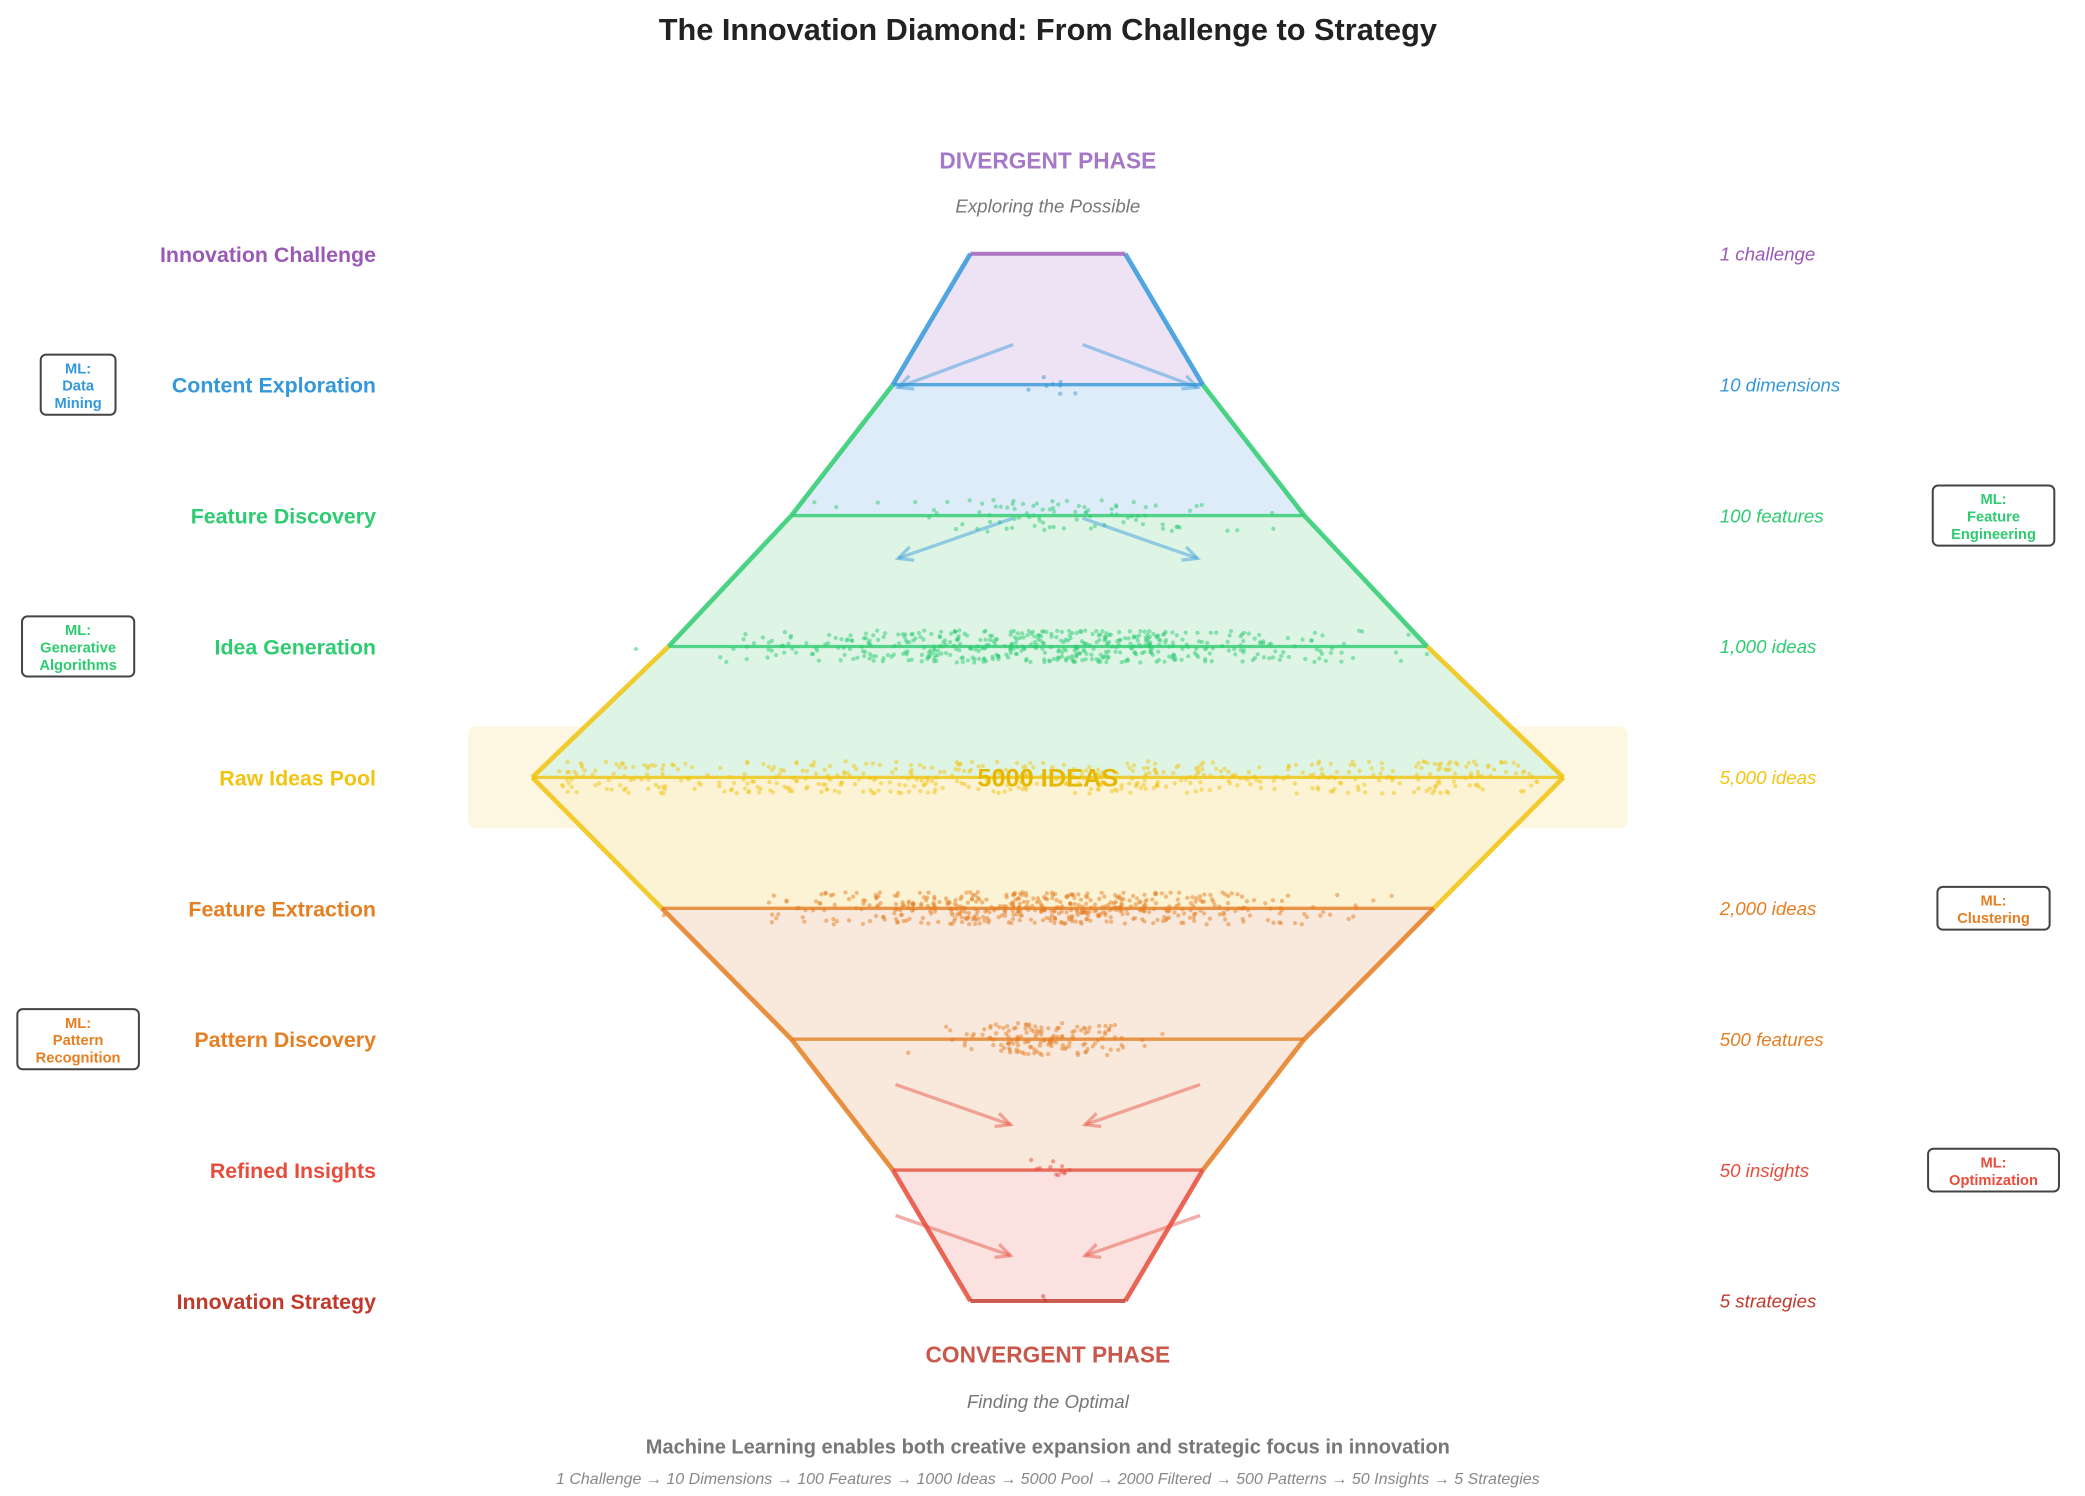 The height and width of the screenshot is (1496, 2085). I want to click on diamond-segment, so click(1048, 450).